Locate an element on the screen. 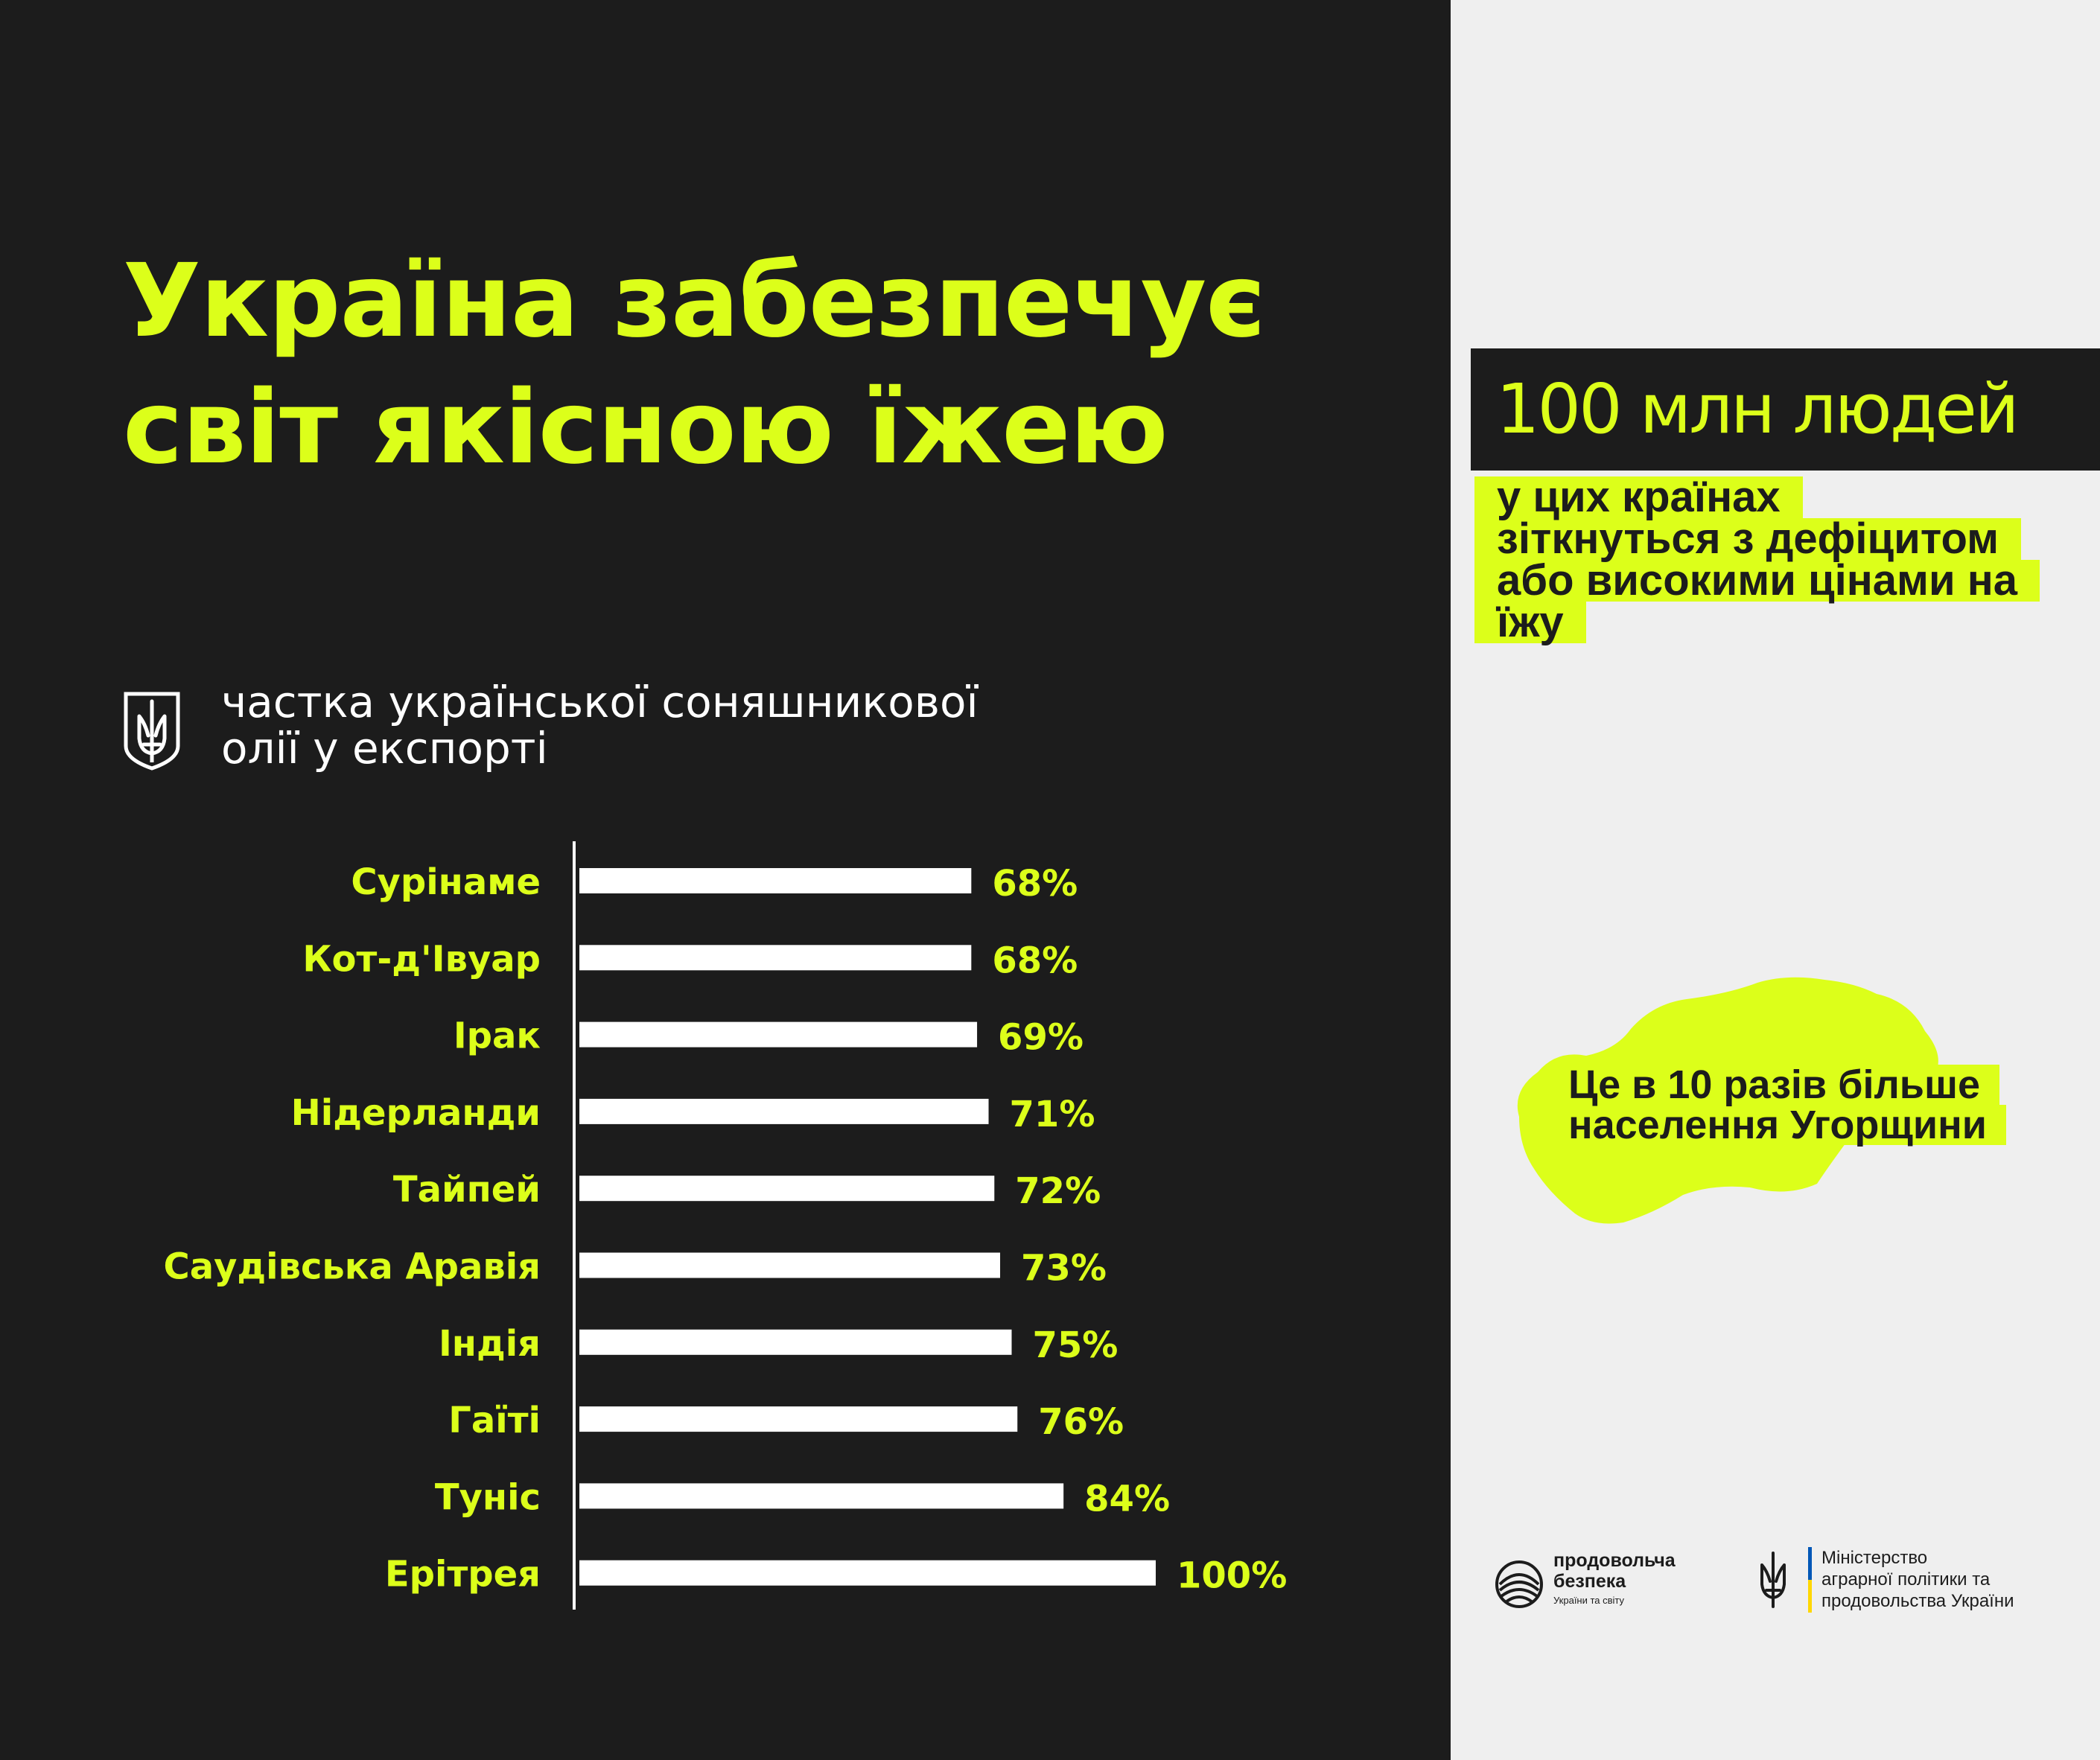  food-security-subtitle: України та світу is located at coordinates (1589, 1601).